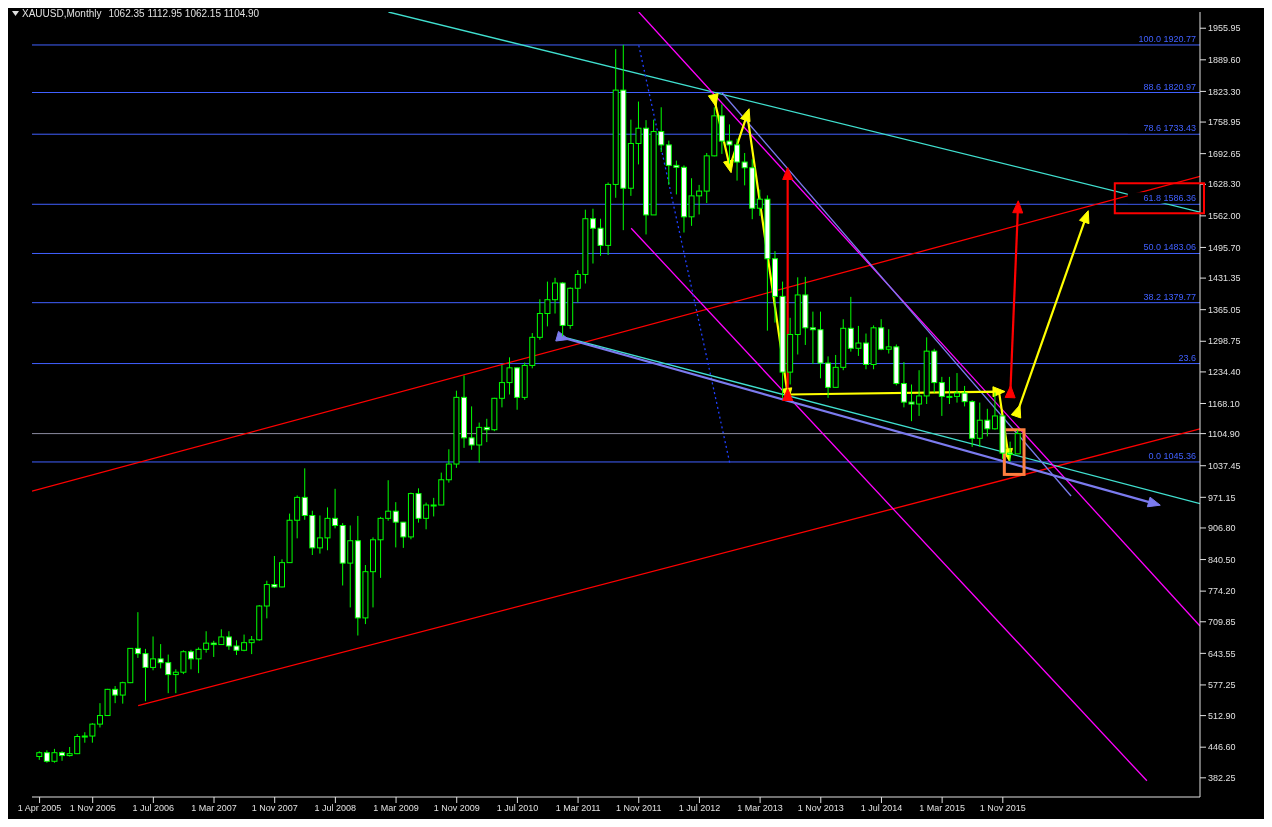  Describe the element at coordinates (517, 808) in the screenshot. I see `x-tick-label: 1 Jul 2010` at that location.